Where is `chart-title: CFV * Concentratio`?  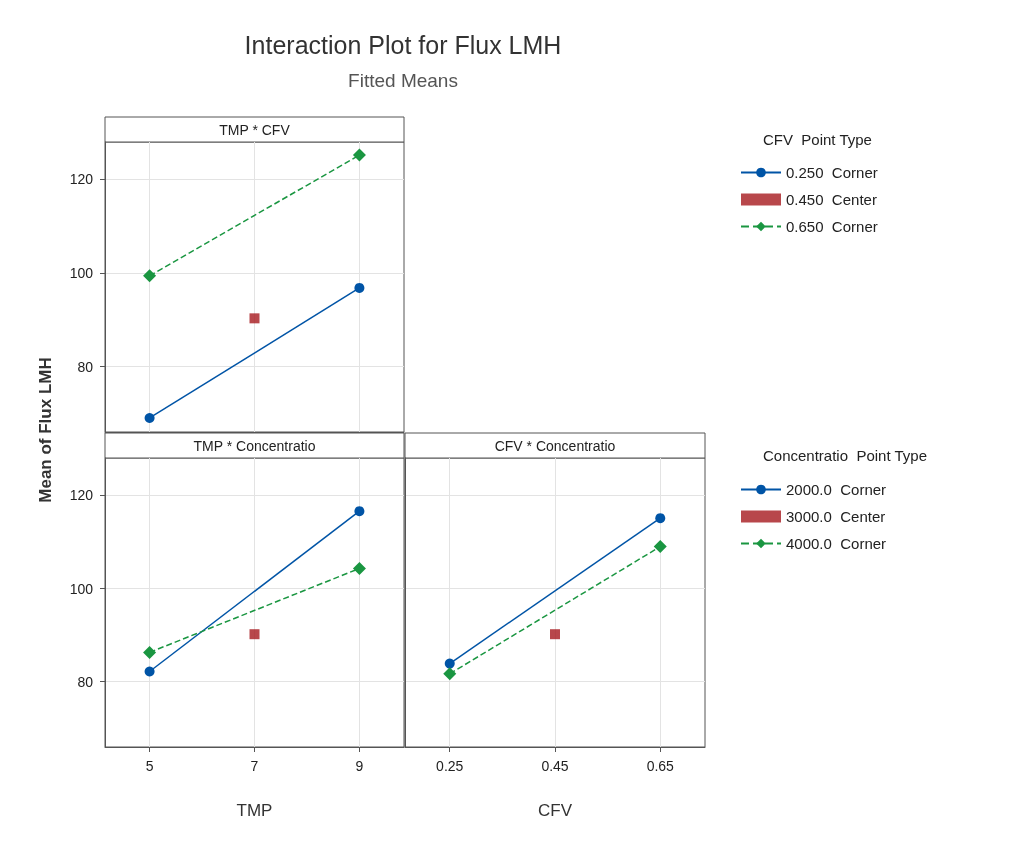
chart-title: CFV * Concentratio is located at coordinates (555, 445).